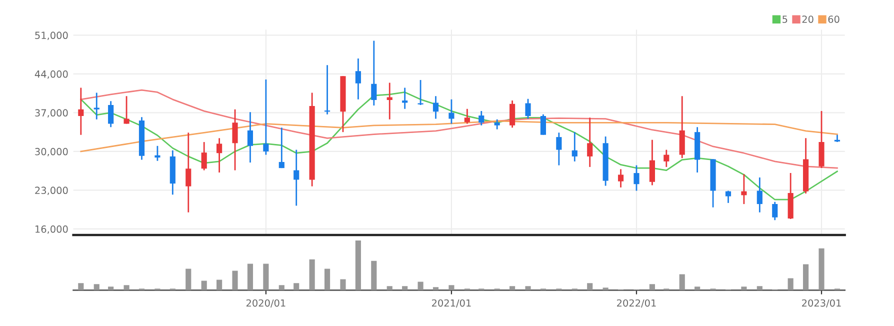 The height and width of the screenshot is (326, 894). I want to click on y-tick-label: 37,000, so click(51, 113).